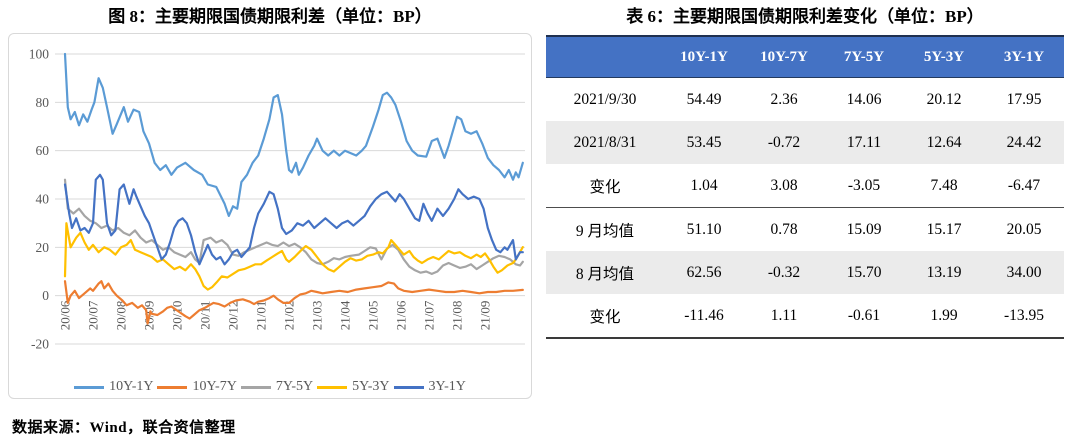  Describe the element at coordinates (864, 99) in the screenshot. I see `cell-value: 14.06` at that location.